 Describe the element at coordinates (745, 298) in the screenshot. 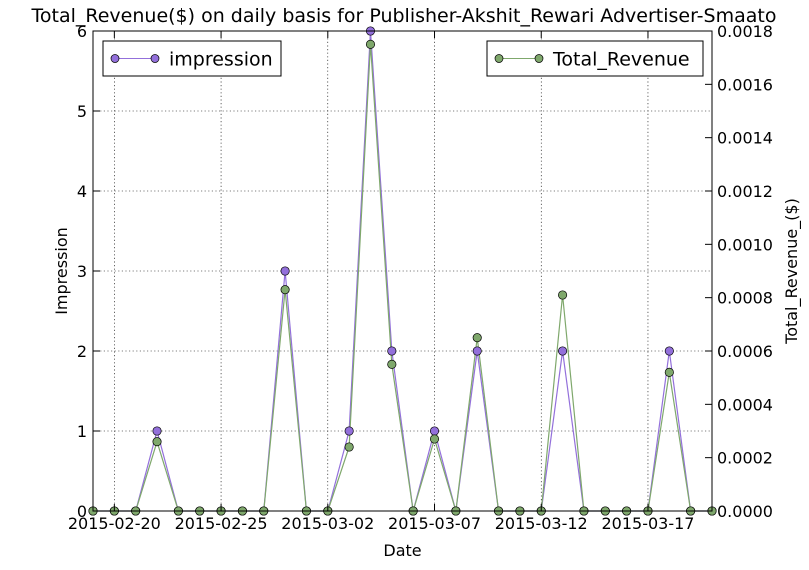

I see `y-right-tick-label: 0.0008` at that location.